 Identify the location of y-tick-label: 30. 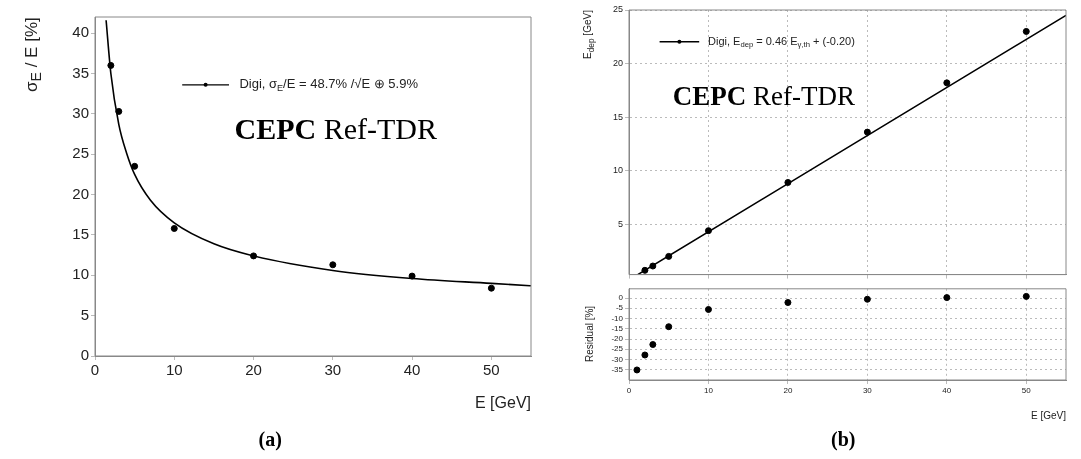
(80, 112).